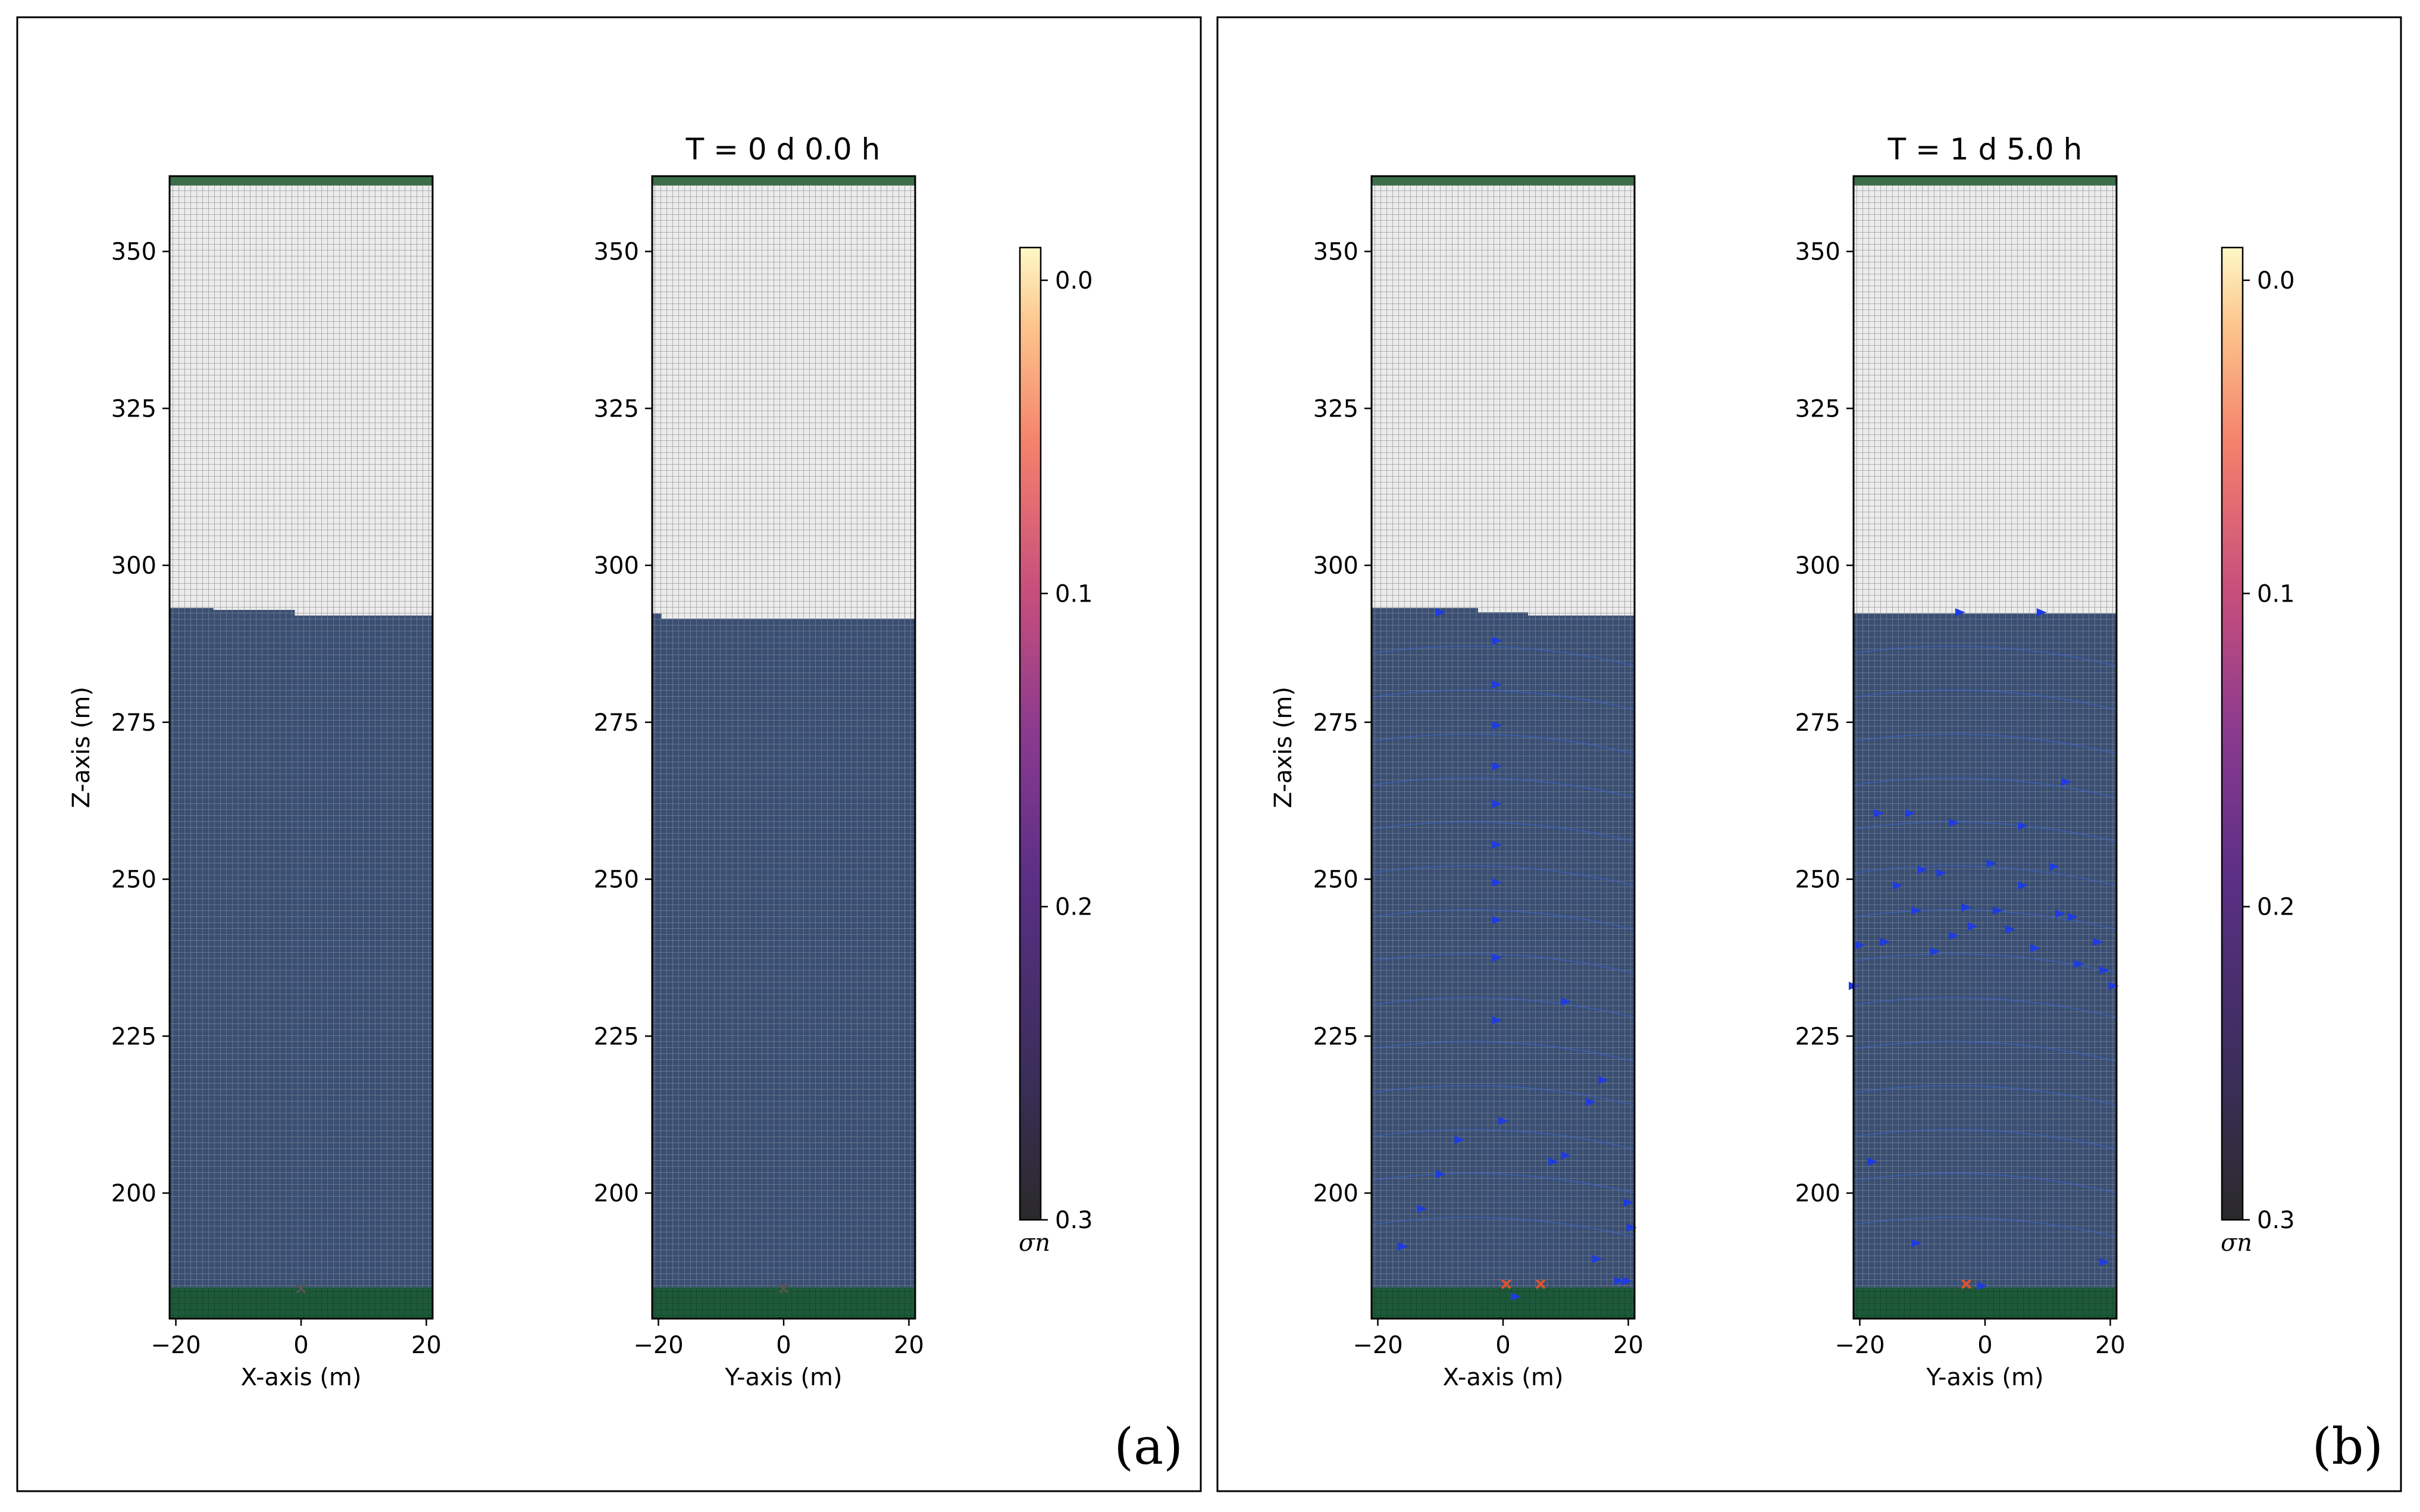 The image size is (2420, 1512). What do you see at coordinates (2276, 908) in the screenshot?
I see `colorbar-tick-label: 0.2` at bounding box center [2276, 908].